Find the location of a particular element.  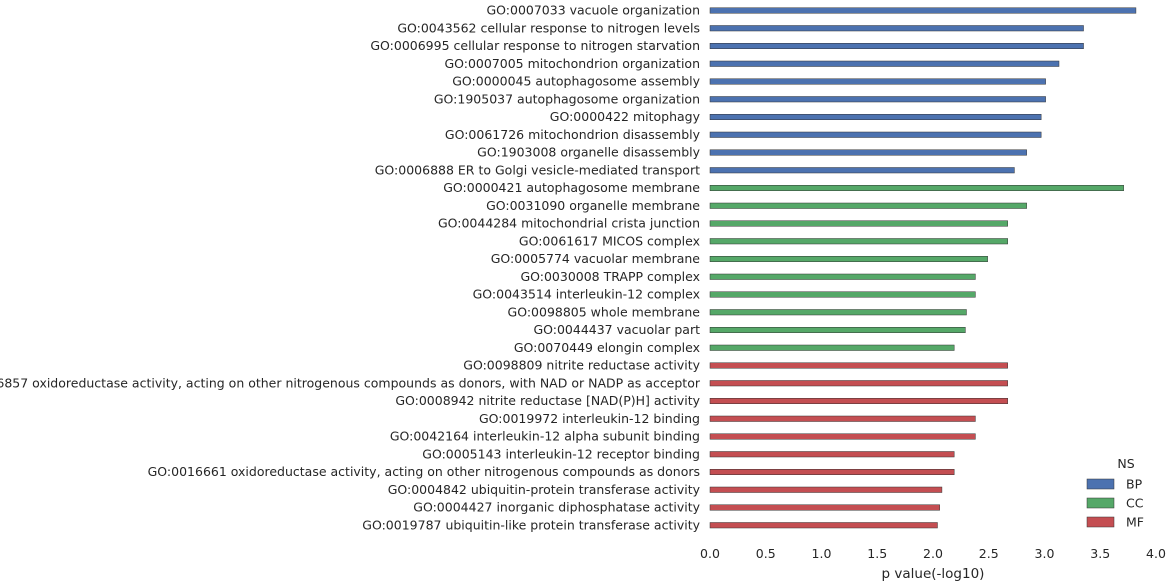

category-label: GO:0061617 MICOS complex is located at coordinates (609, 240).